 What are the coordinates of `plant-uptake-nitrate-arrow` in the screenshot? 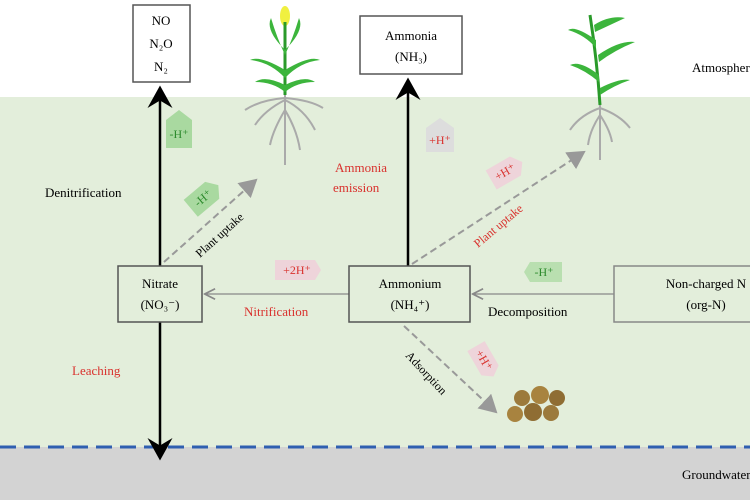 It's located at (210, 220).